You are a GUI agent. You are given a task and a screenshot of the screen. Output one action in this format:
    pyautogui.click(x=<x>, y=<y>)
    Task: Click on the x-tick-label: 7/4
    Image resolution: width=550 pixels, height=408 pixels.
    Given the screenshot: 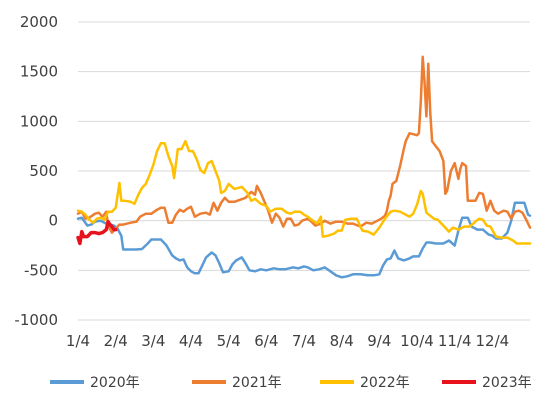 What is the action you would take?
    pyautogui.click(x=304, y=341)
    